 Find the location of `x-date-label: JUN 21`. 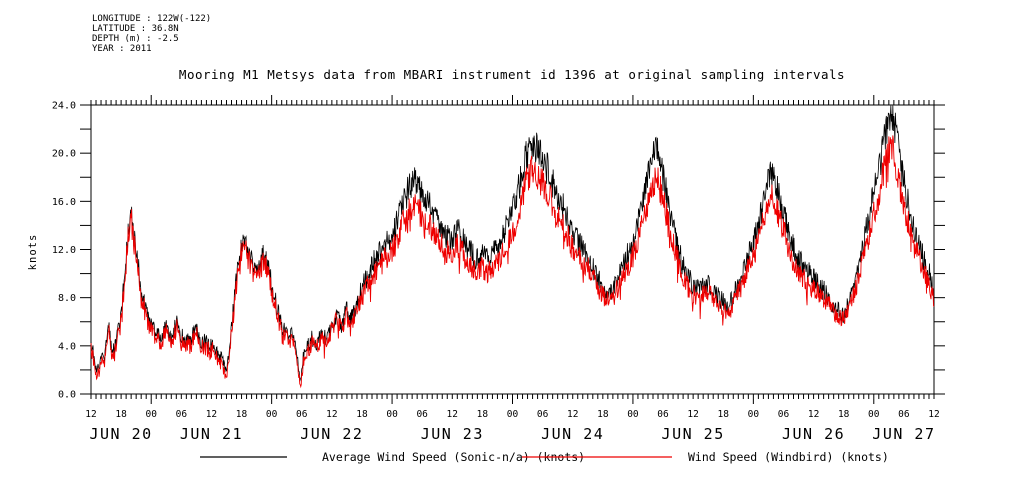

x-date-label: JUN 21 is located at coordinates (211, 434).